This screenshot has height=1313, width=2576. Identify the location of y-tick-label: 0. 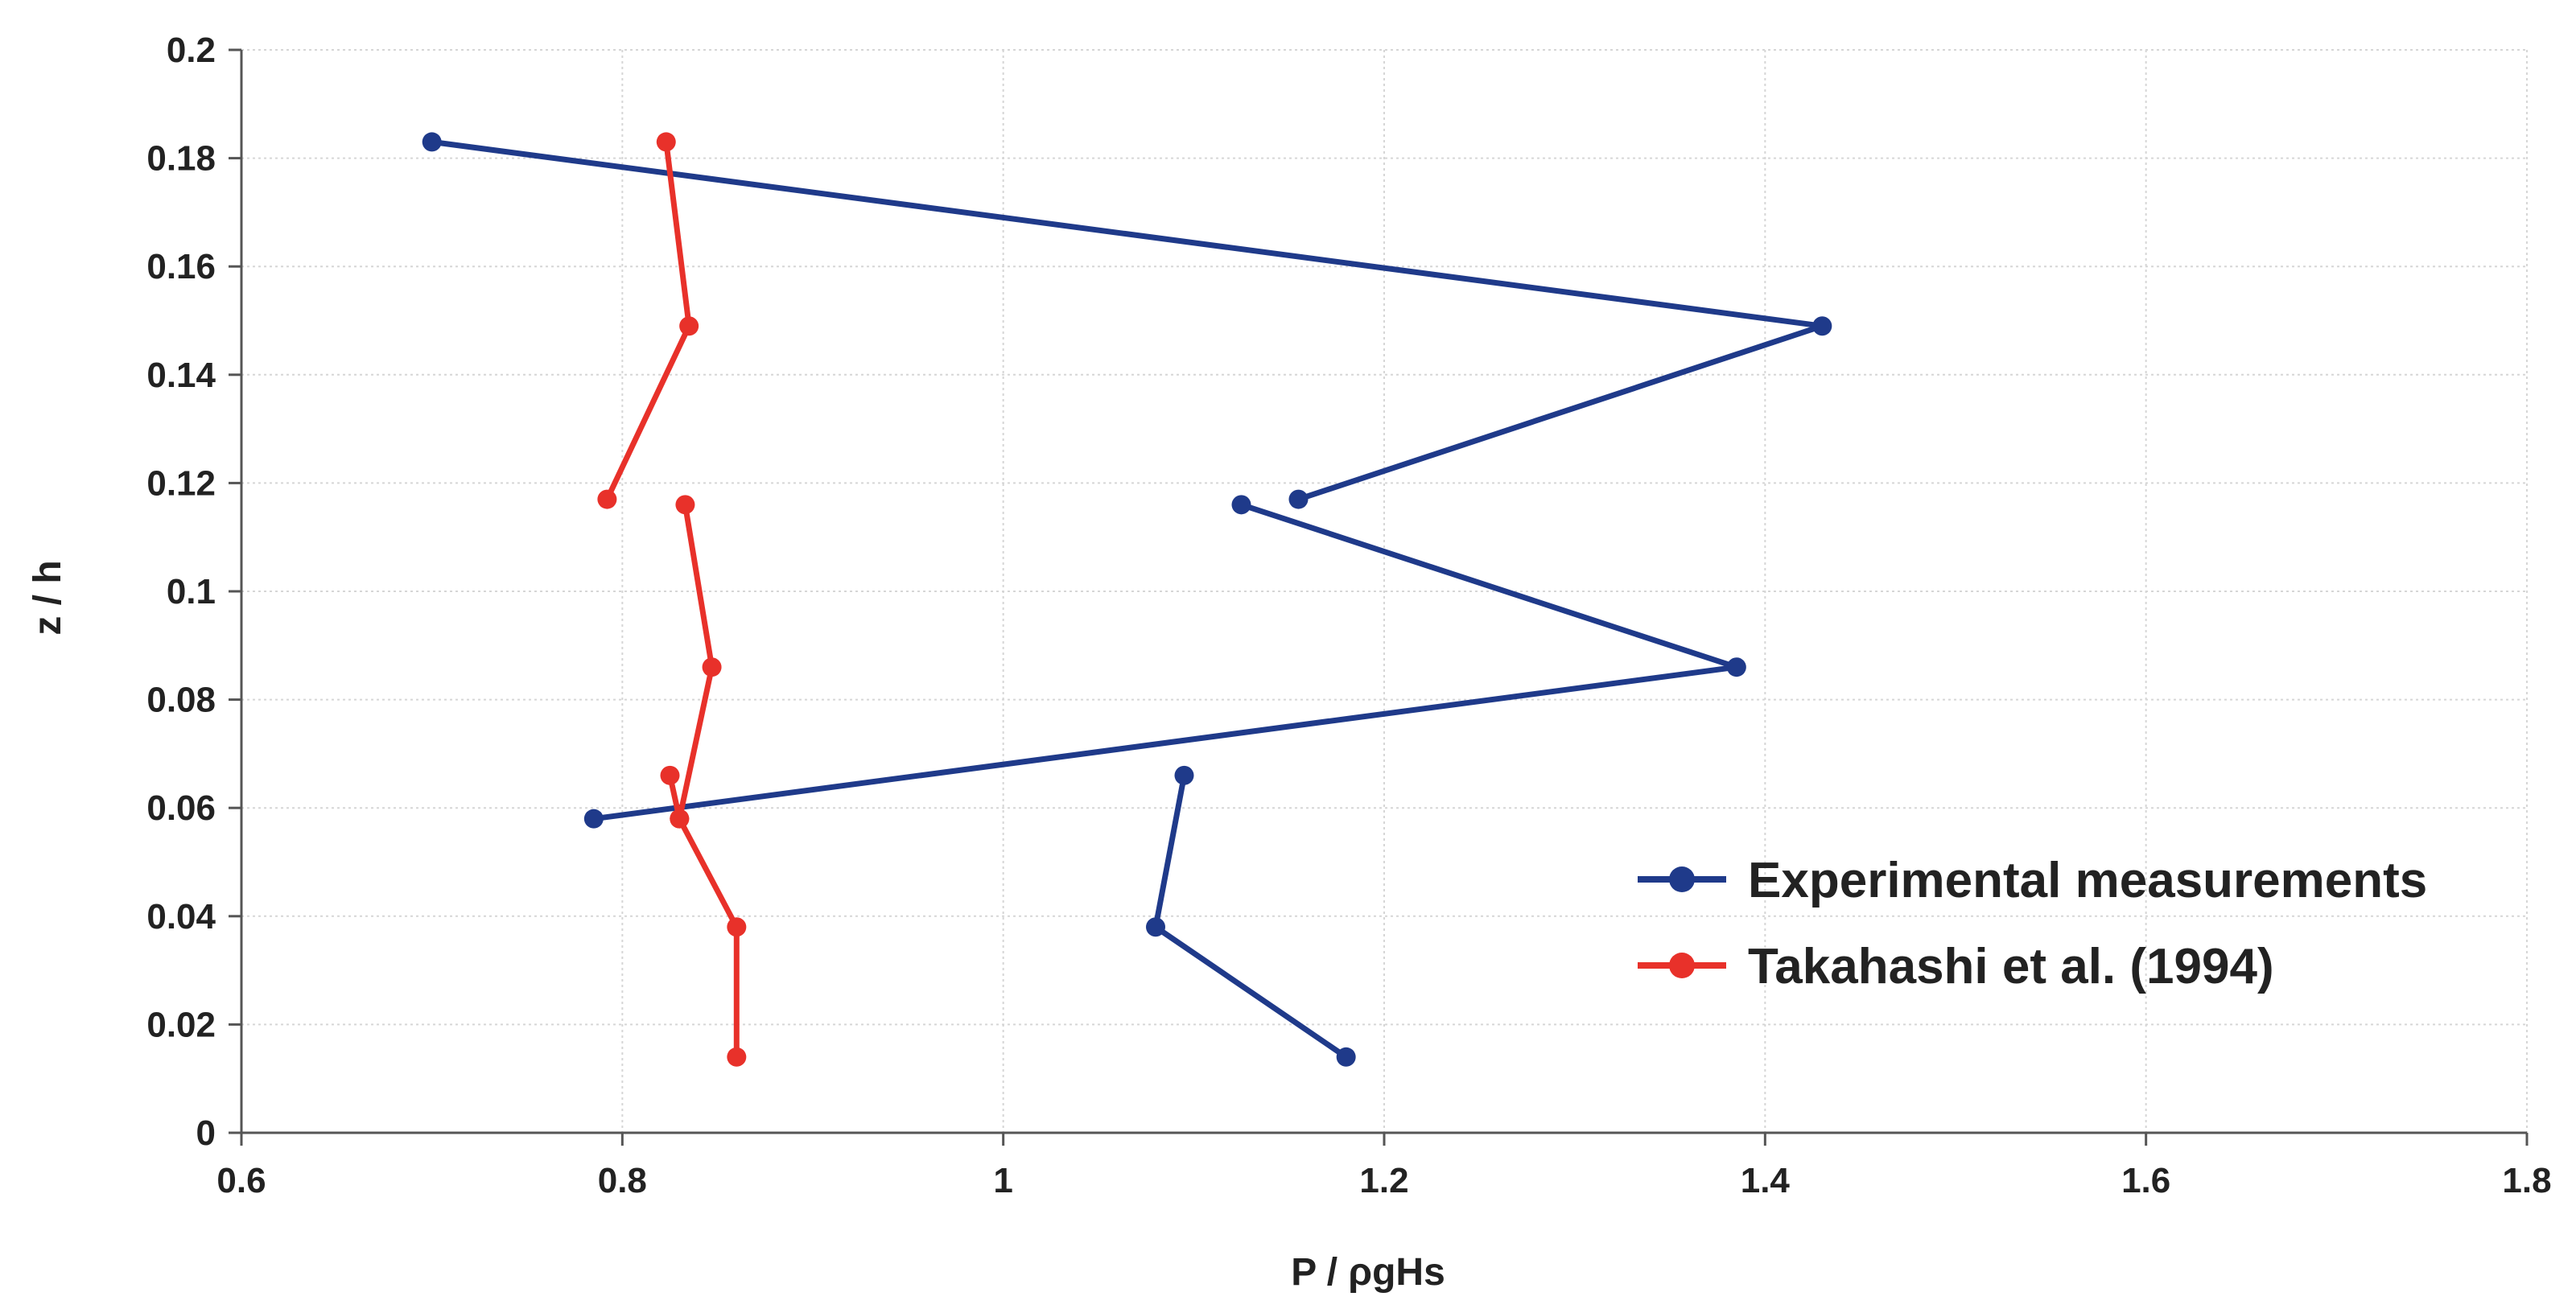
(206, 1133).